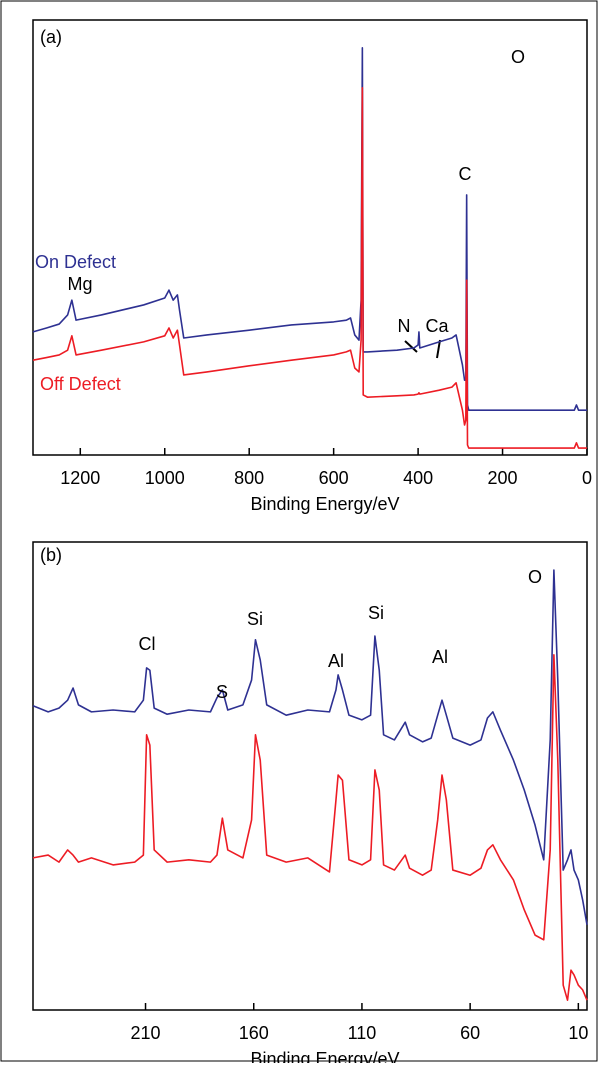 Image resolution: width=599 pixels, height=1068 pixels. Describe the element at coordinates (51, 555) in the screenshot. I see `panel-label: (b)` at that location.